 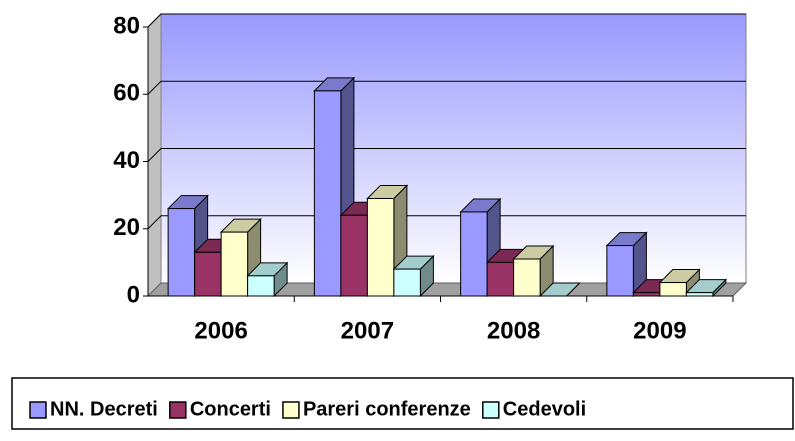 I want to click on legend, so click(x=402, y=403).